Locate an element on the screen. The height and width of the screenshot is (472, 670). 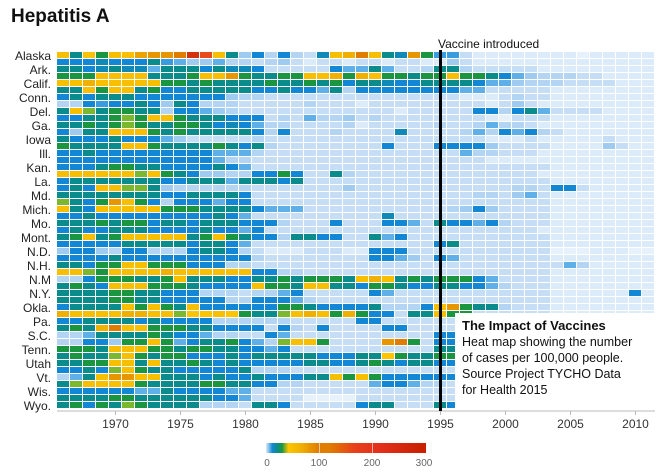
chart-title: Hepatitis A is located at coordinates (60, 16).